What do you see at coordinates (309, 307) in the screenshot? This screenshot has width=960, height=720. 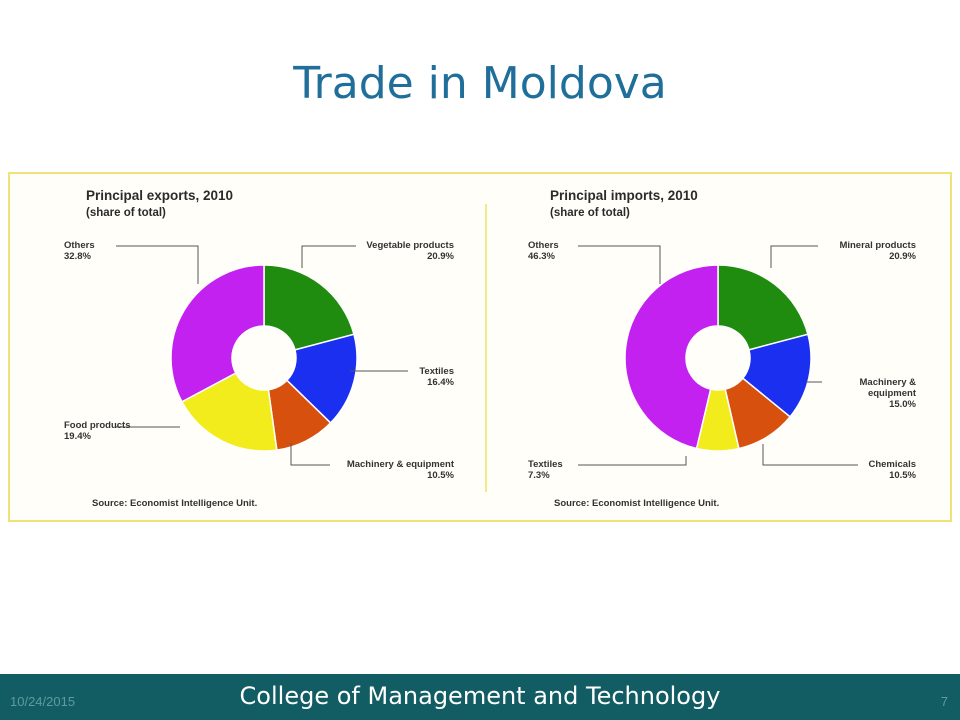 I see `slice-vegetable-products` at bounding box center [309, 307].